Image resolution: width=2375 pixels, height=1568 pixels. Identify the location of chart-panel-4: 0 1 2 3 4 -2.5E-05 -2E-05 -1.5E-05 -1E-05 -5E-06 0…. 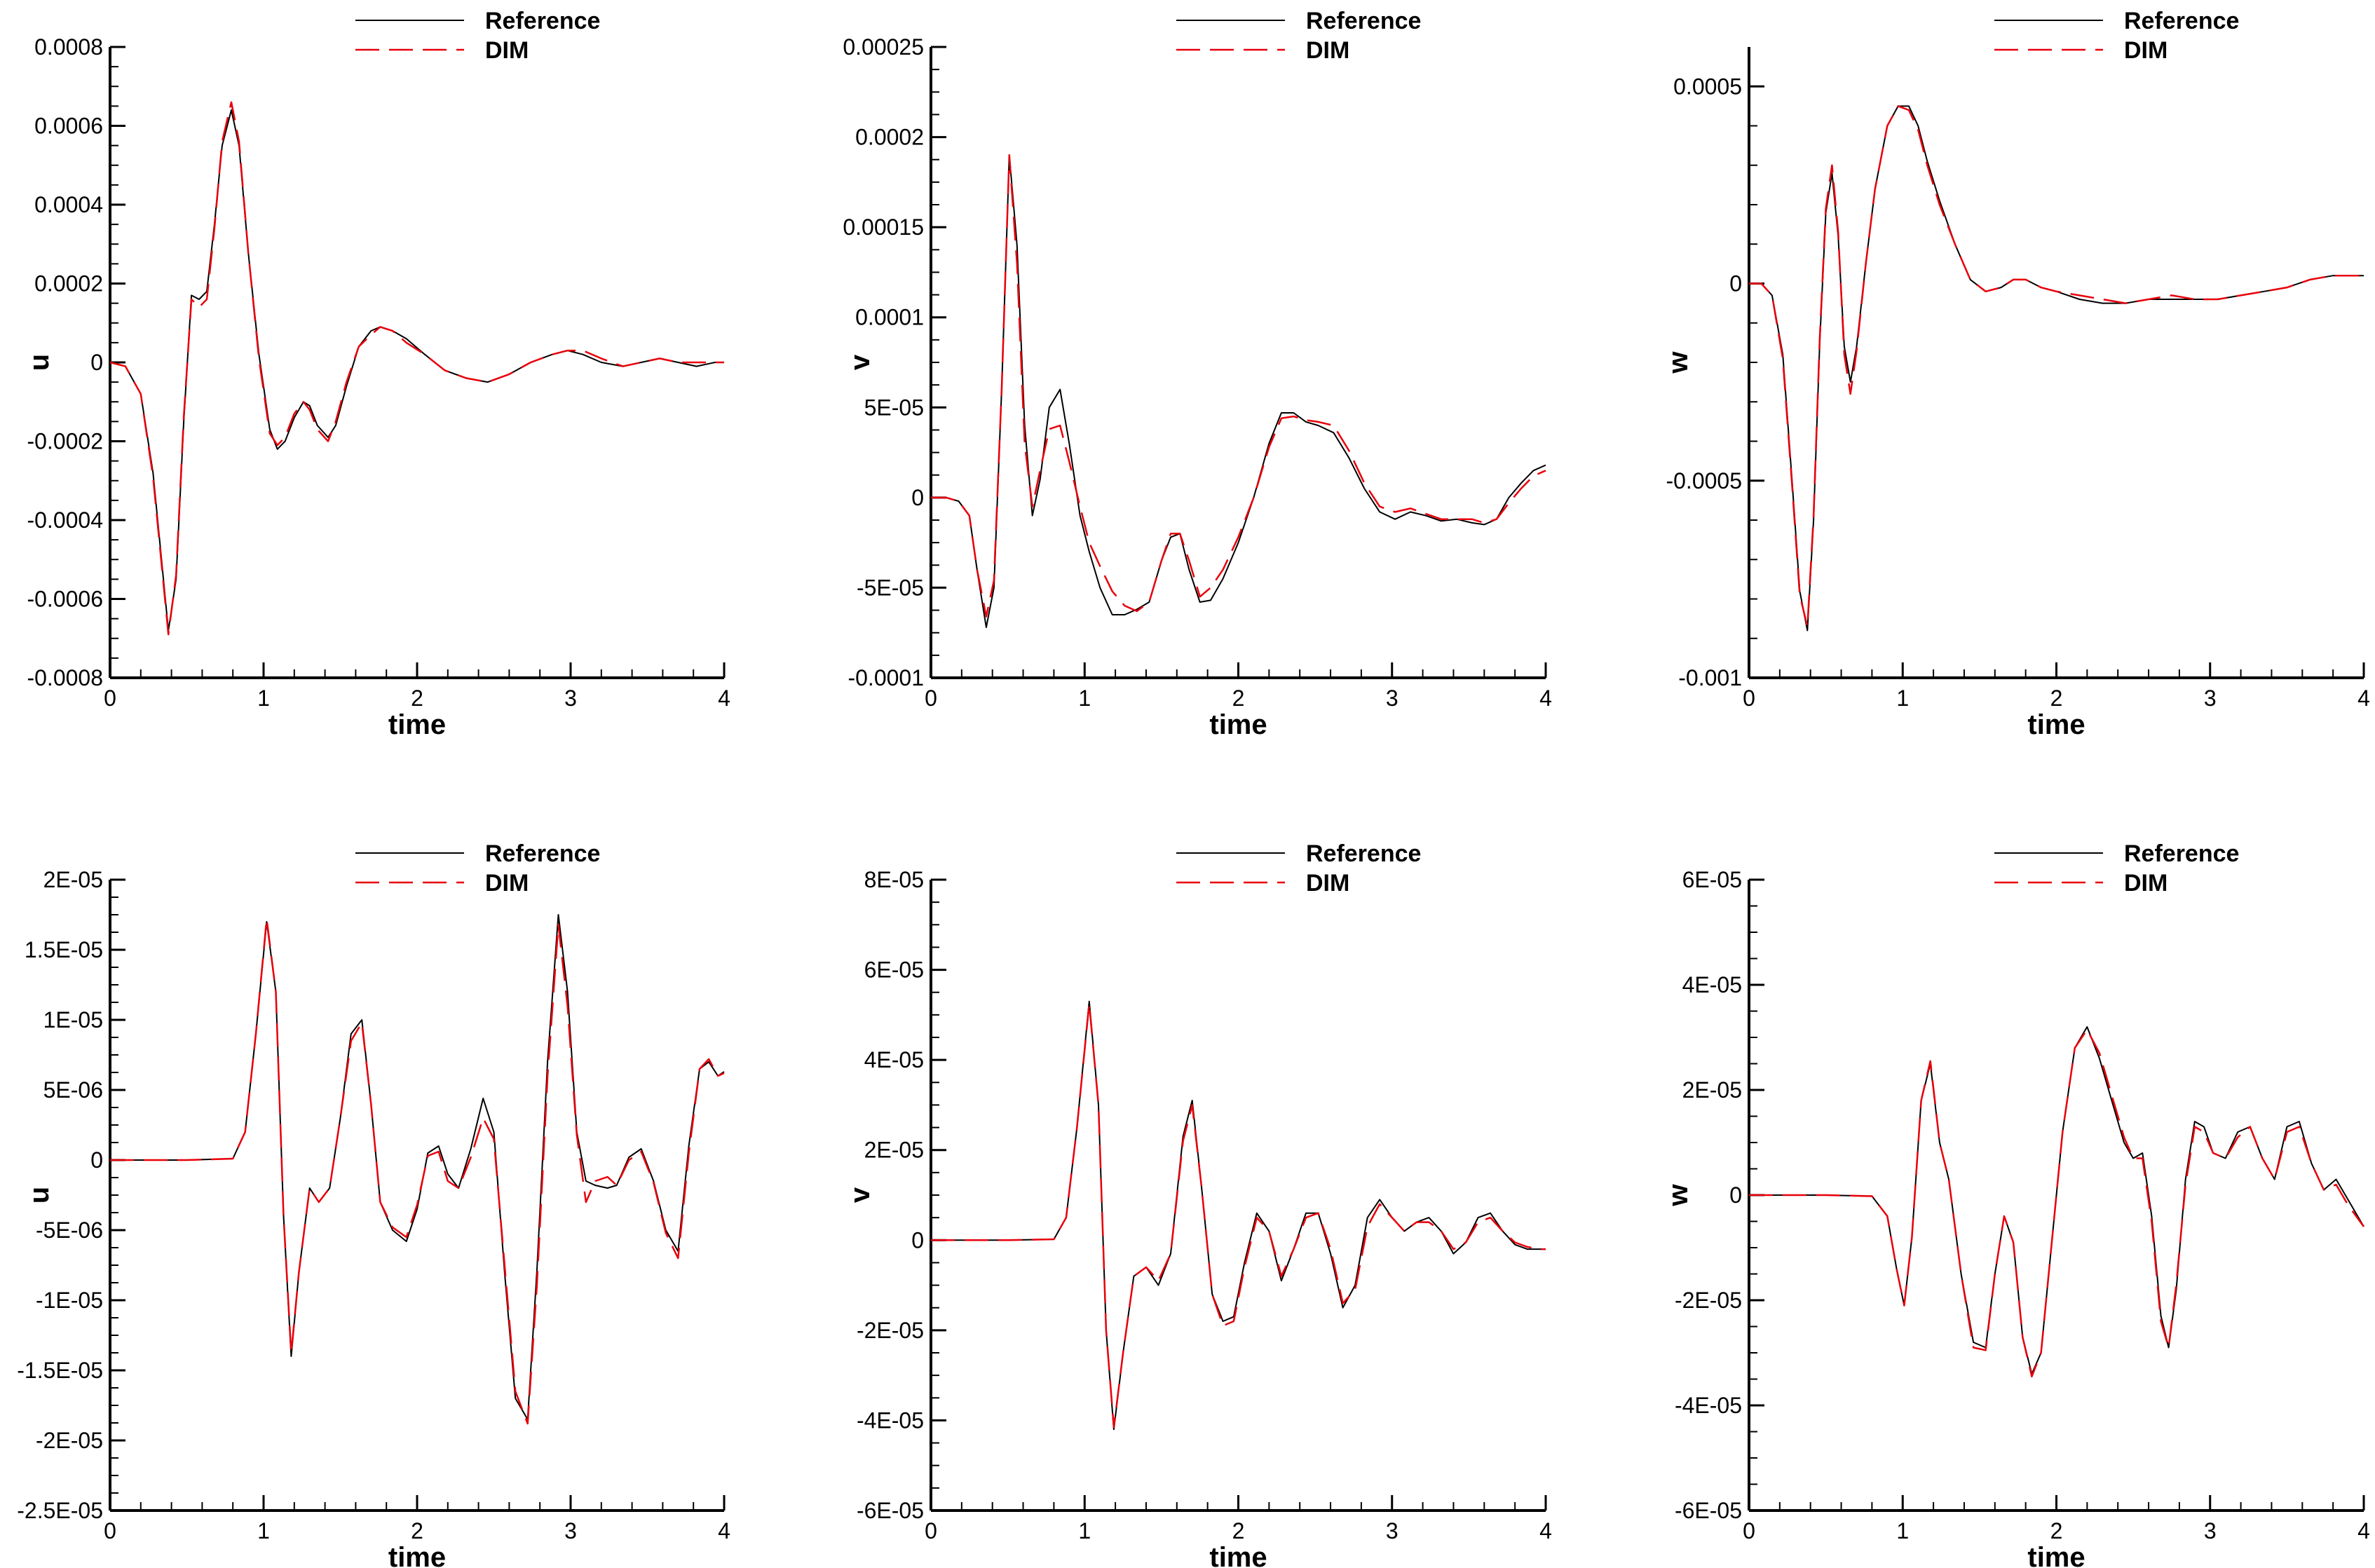
(373, 1204).